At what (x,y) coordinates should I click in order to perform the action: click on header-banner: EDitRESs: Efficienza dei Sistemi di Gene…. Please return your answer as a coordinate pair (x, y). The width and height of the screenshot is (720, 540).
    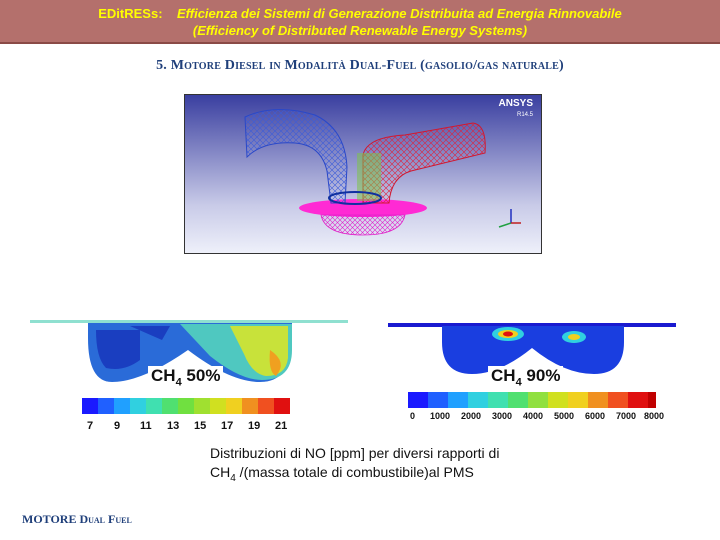
    Looking at the image, I should click on (360, 22).